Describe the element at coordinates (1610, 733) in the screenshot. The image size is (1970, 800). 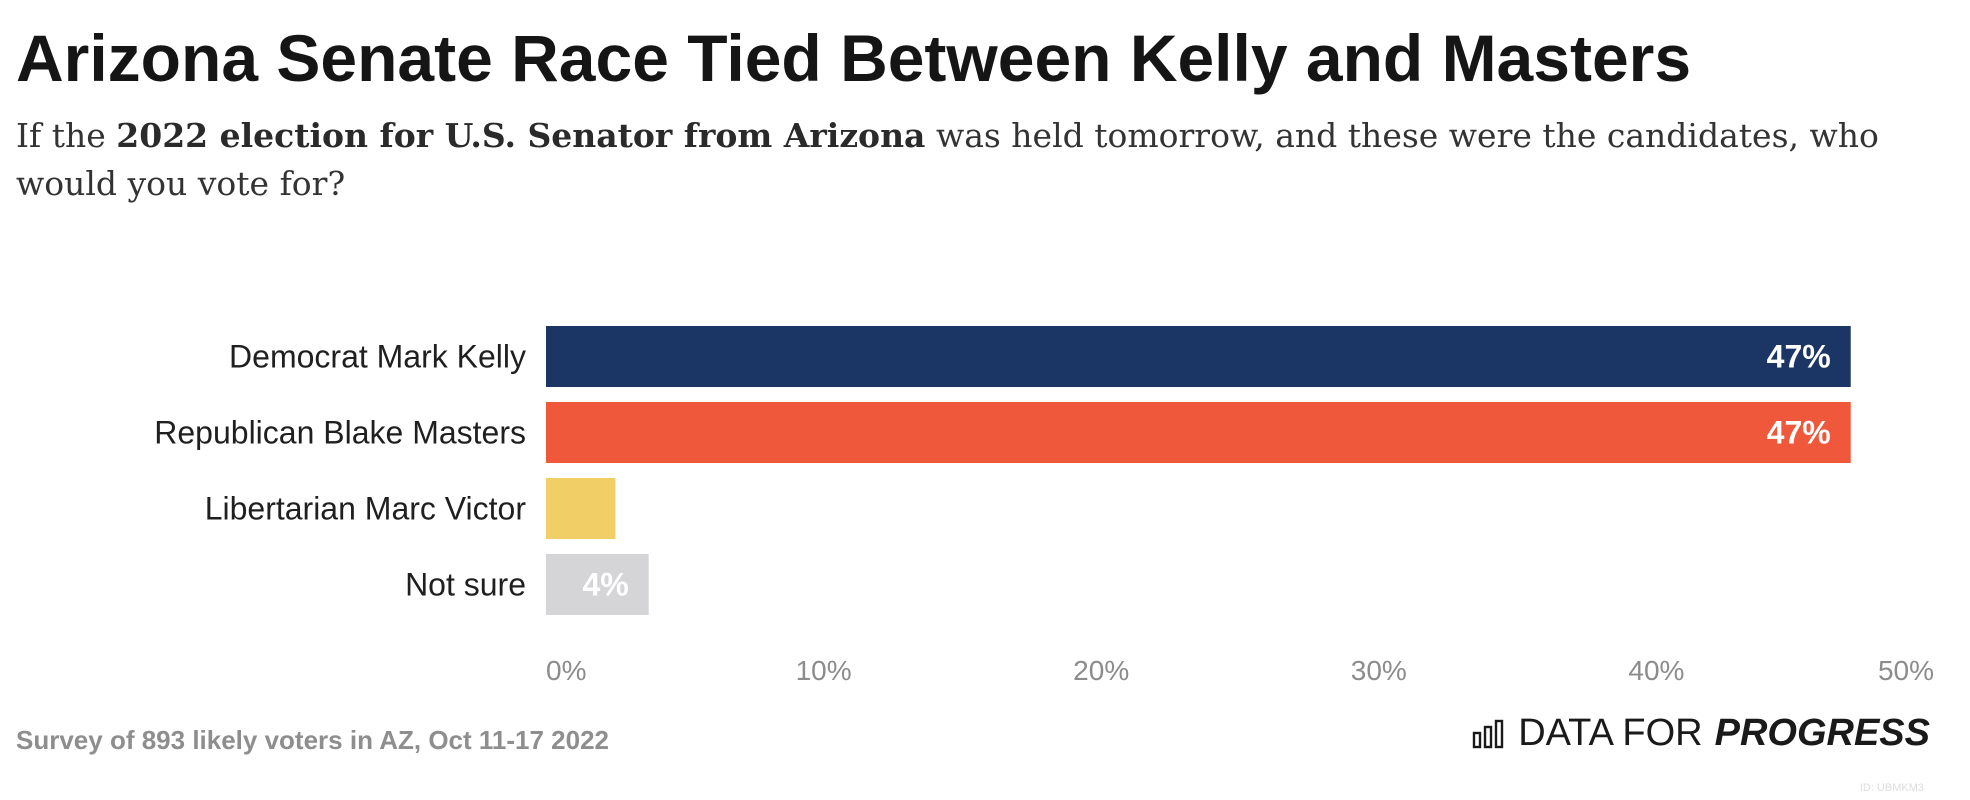
I see `logo-text-light: DATA FOR` at that location.